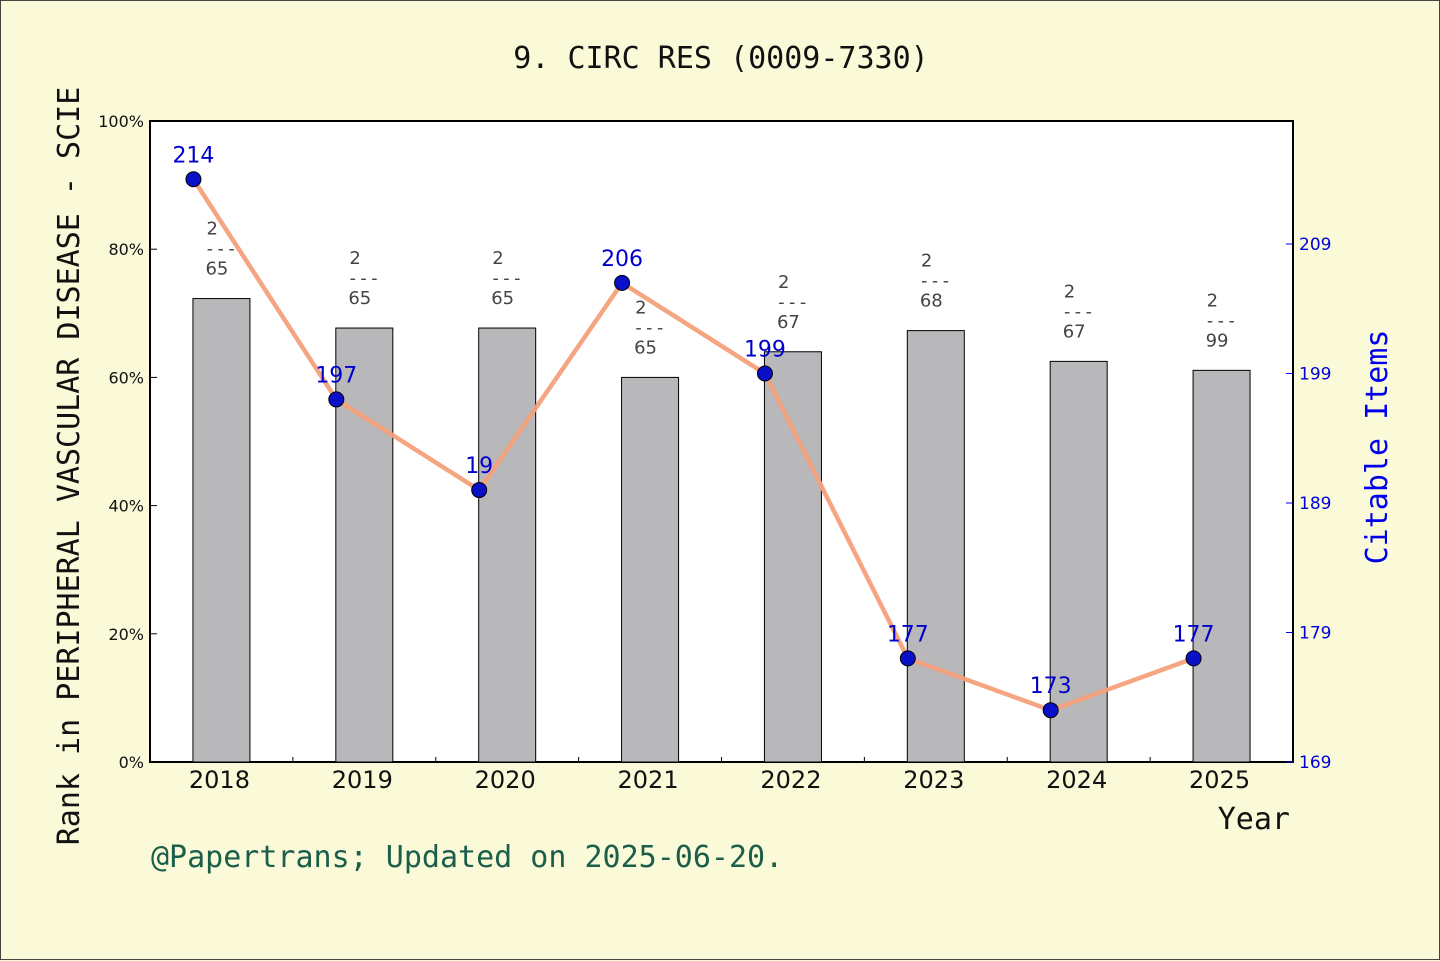  Describe the element at coordinates (336, 375) in the screenshot. I see `point-label-2019: 197` at that location.